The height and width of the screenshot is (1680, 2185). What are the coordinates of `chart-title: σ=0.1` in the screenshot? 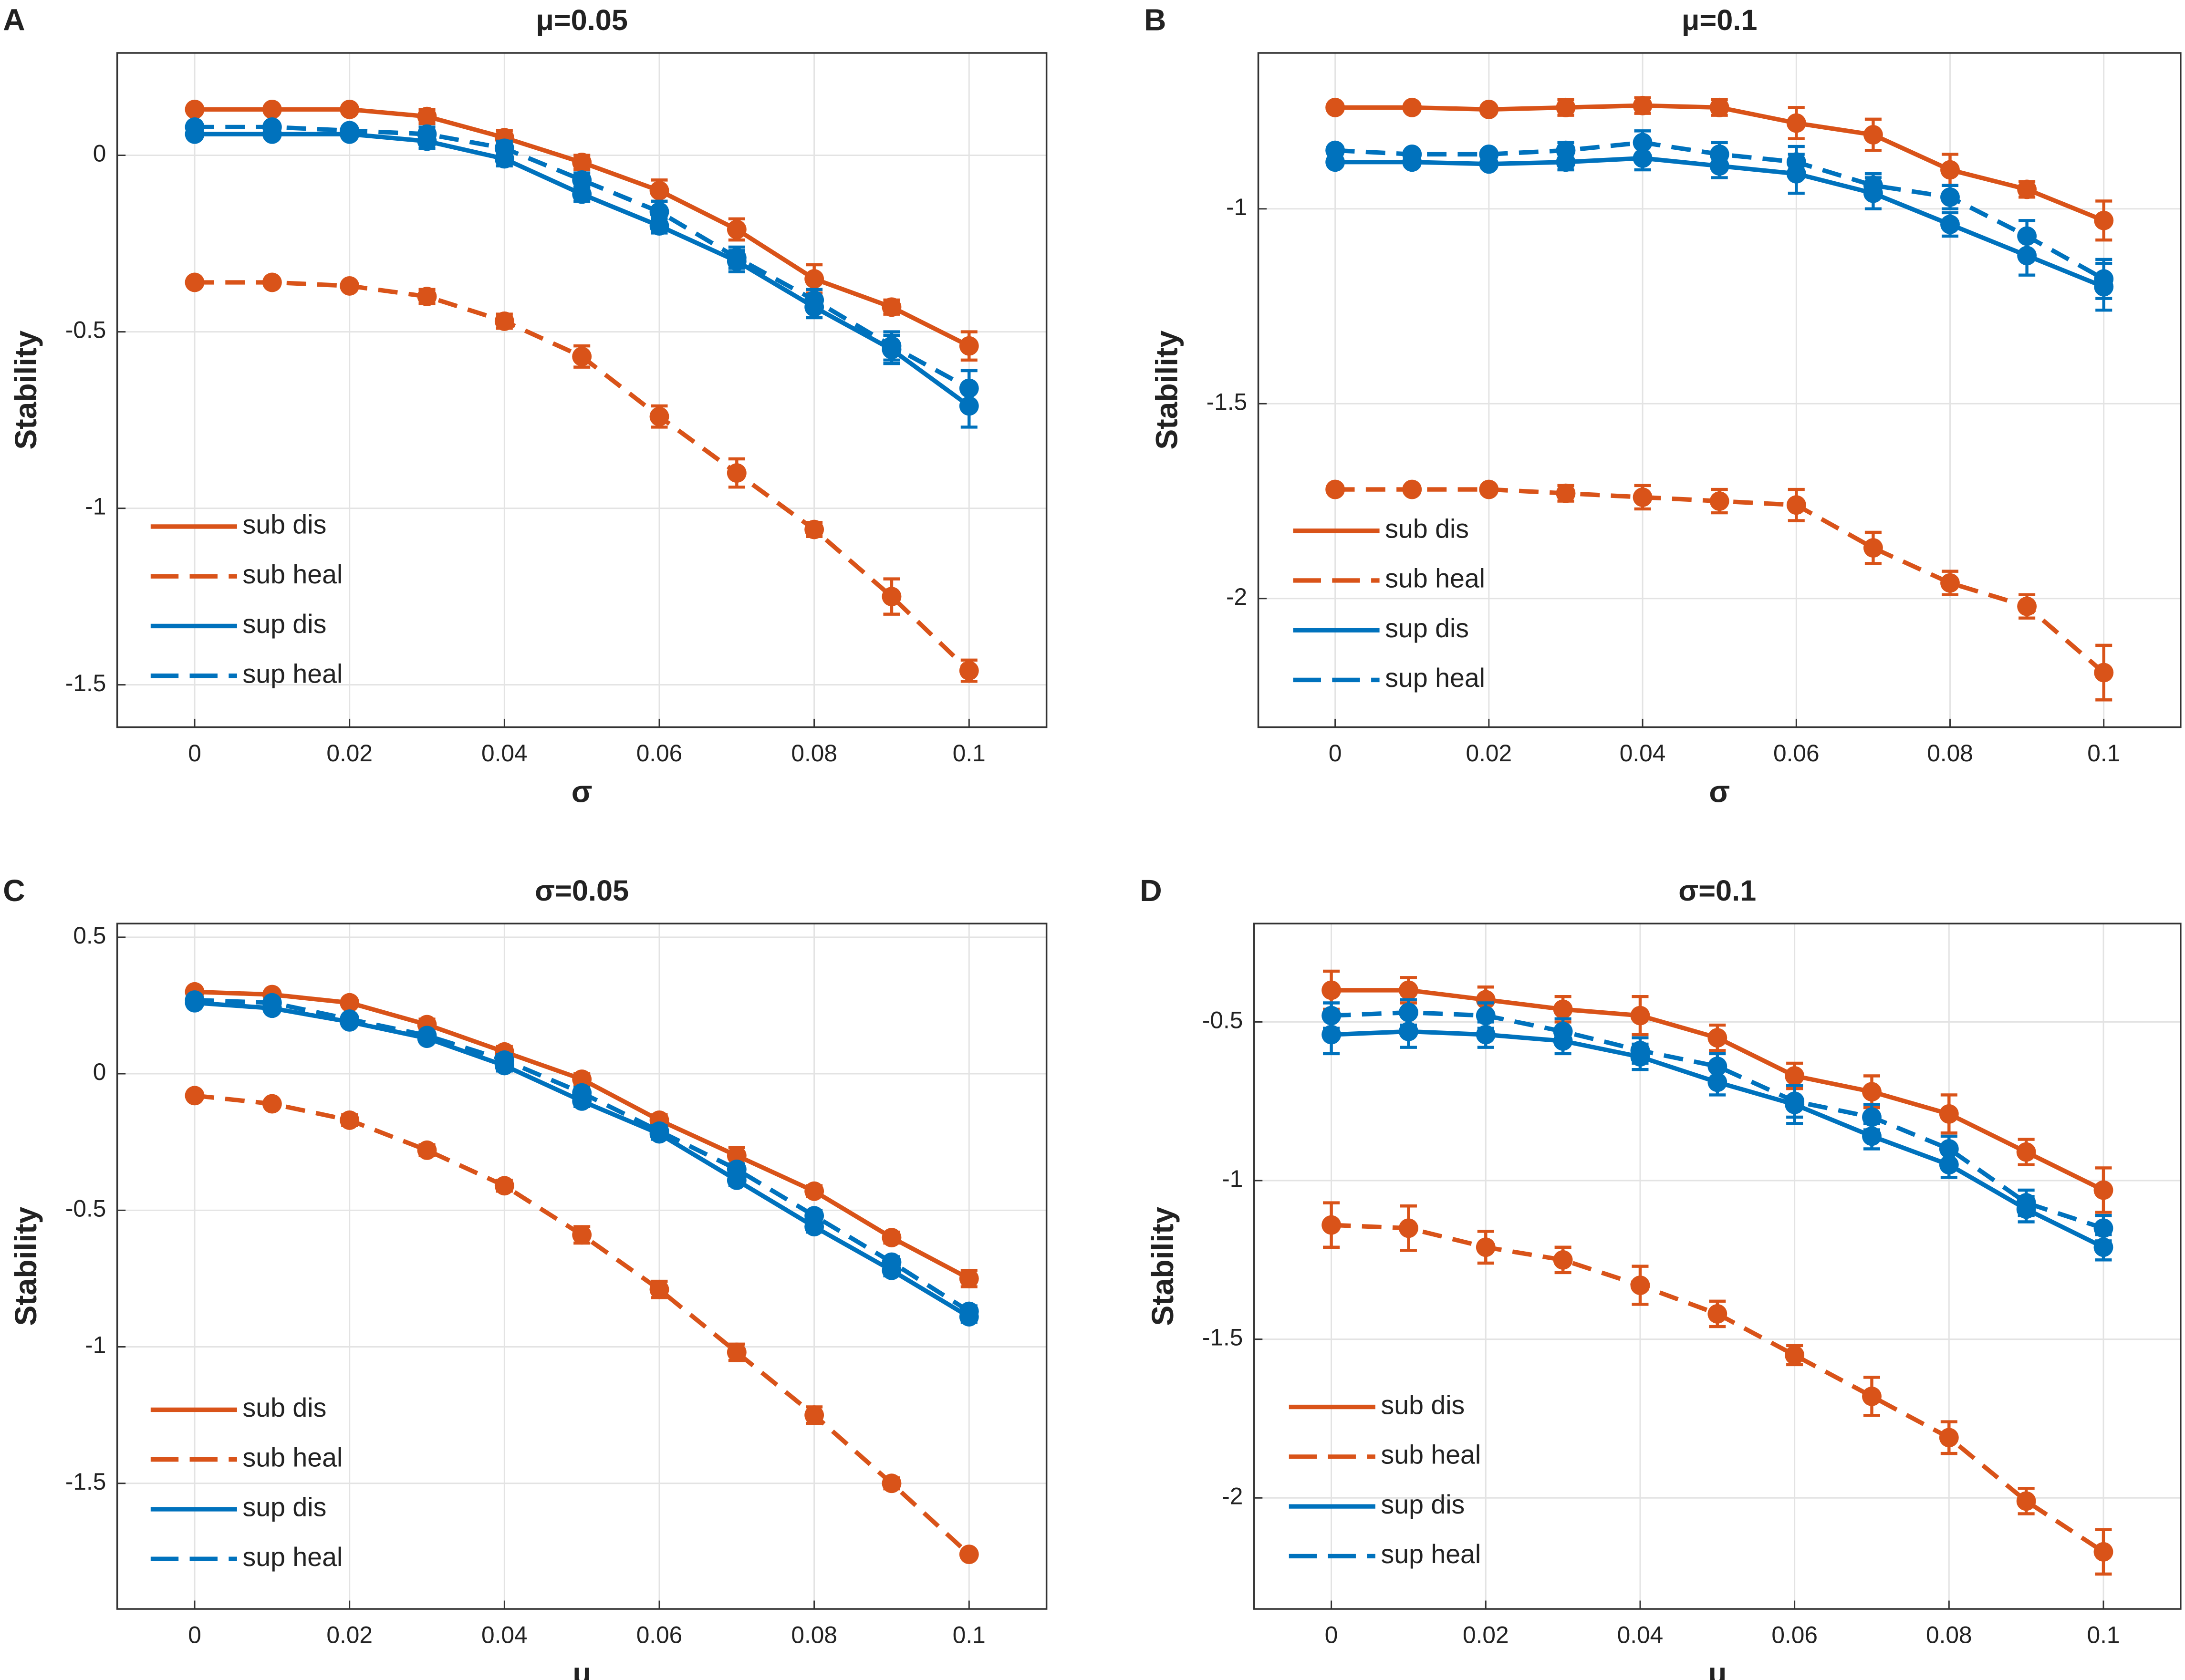 It's located at (1717, 890).